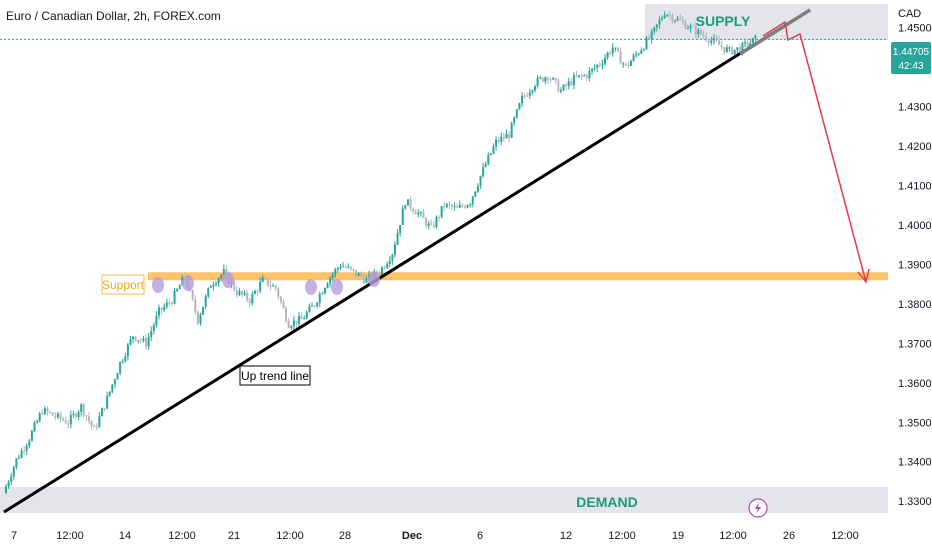 The image size is (932, 550). Describe the element at coordinates (678, 536) in the screenshot. I see `x-tick-label: 19` at that location.